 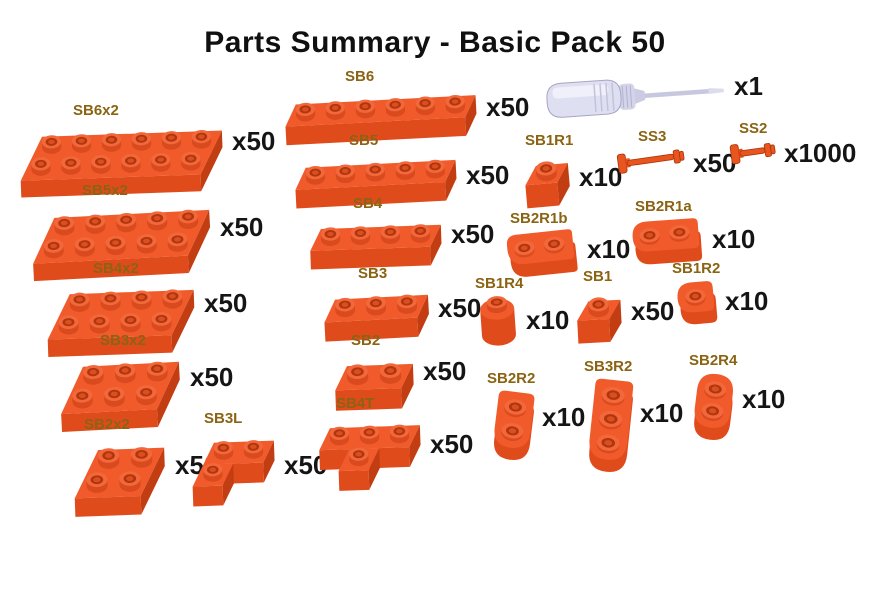 What do you see at coordinates (223, 418) in the screenshot?
I see `part-label: SB3L` at bounding box center [223, 418].